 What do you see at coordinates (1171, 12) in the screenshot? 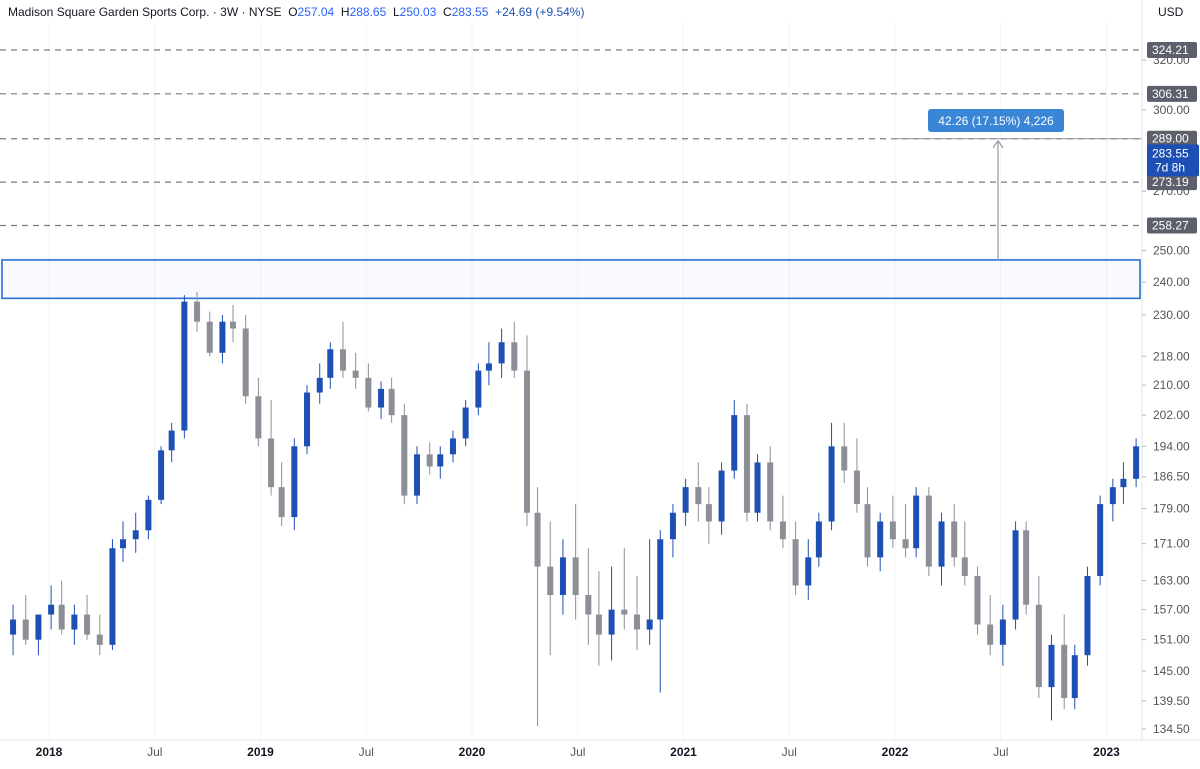
I see `currency-label: USD` at bounding box center [1171, 12].